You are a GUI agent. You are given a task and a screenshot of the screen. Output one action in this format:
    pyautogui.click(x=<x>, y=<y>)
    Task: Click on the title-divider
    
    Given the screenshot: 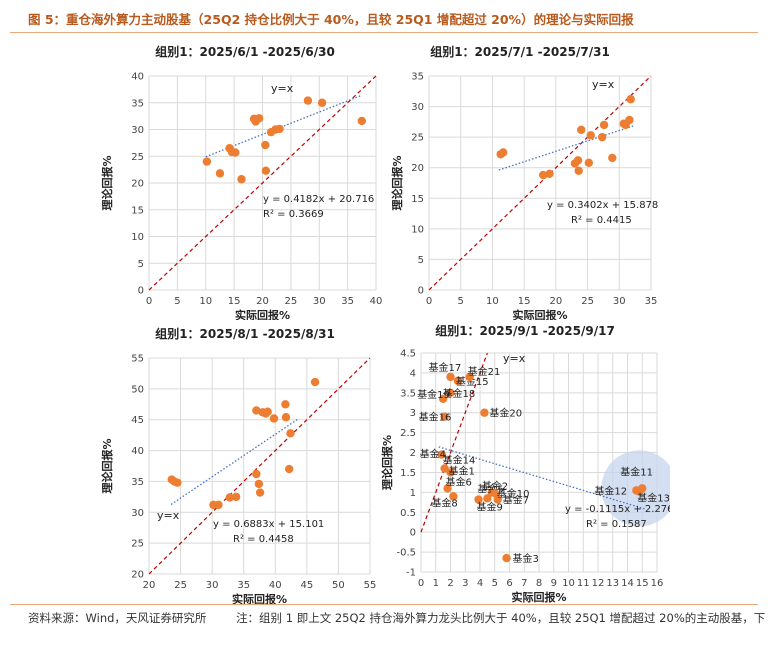 What is the action you would take?
    pyautogui.click(x=384, y=32)
    